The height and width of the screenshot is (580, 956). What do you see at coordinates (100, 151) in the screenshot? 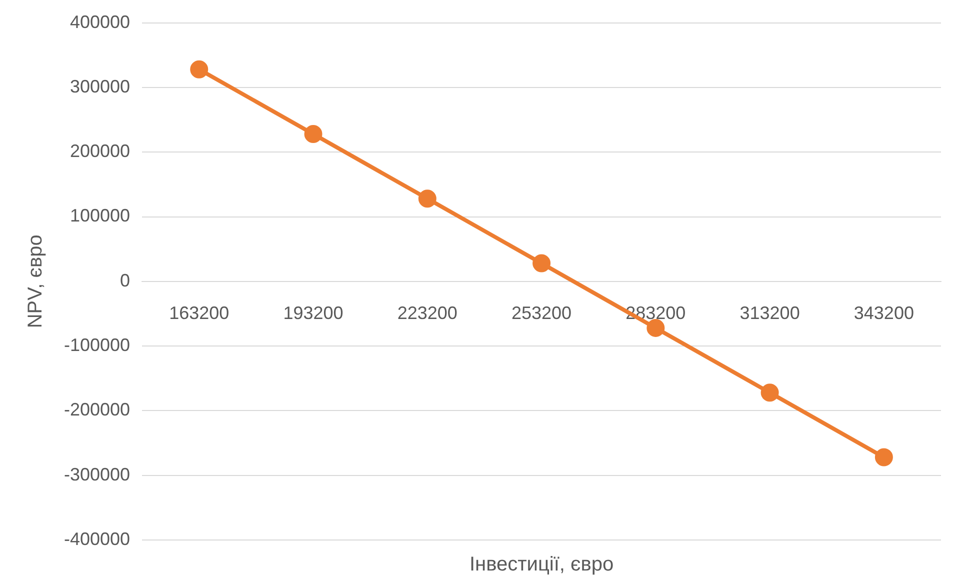
I see `y-tick-label: 200000` at bounding box center [100, 151].